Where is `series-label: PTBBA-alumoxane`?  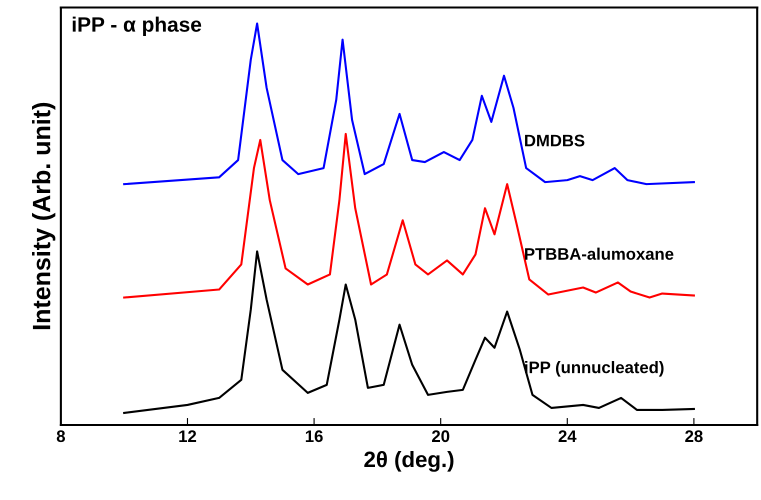 series-label: PTBBA-alumoxane is located at coordinates (599, 254).